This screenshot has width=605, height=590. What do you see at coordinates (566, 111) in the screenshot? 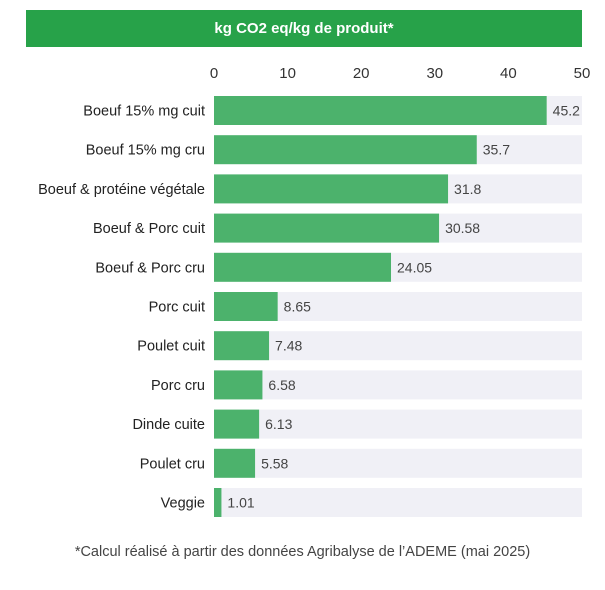
I see `data-label: 45.2` at bounding box center [566, 111].